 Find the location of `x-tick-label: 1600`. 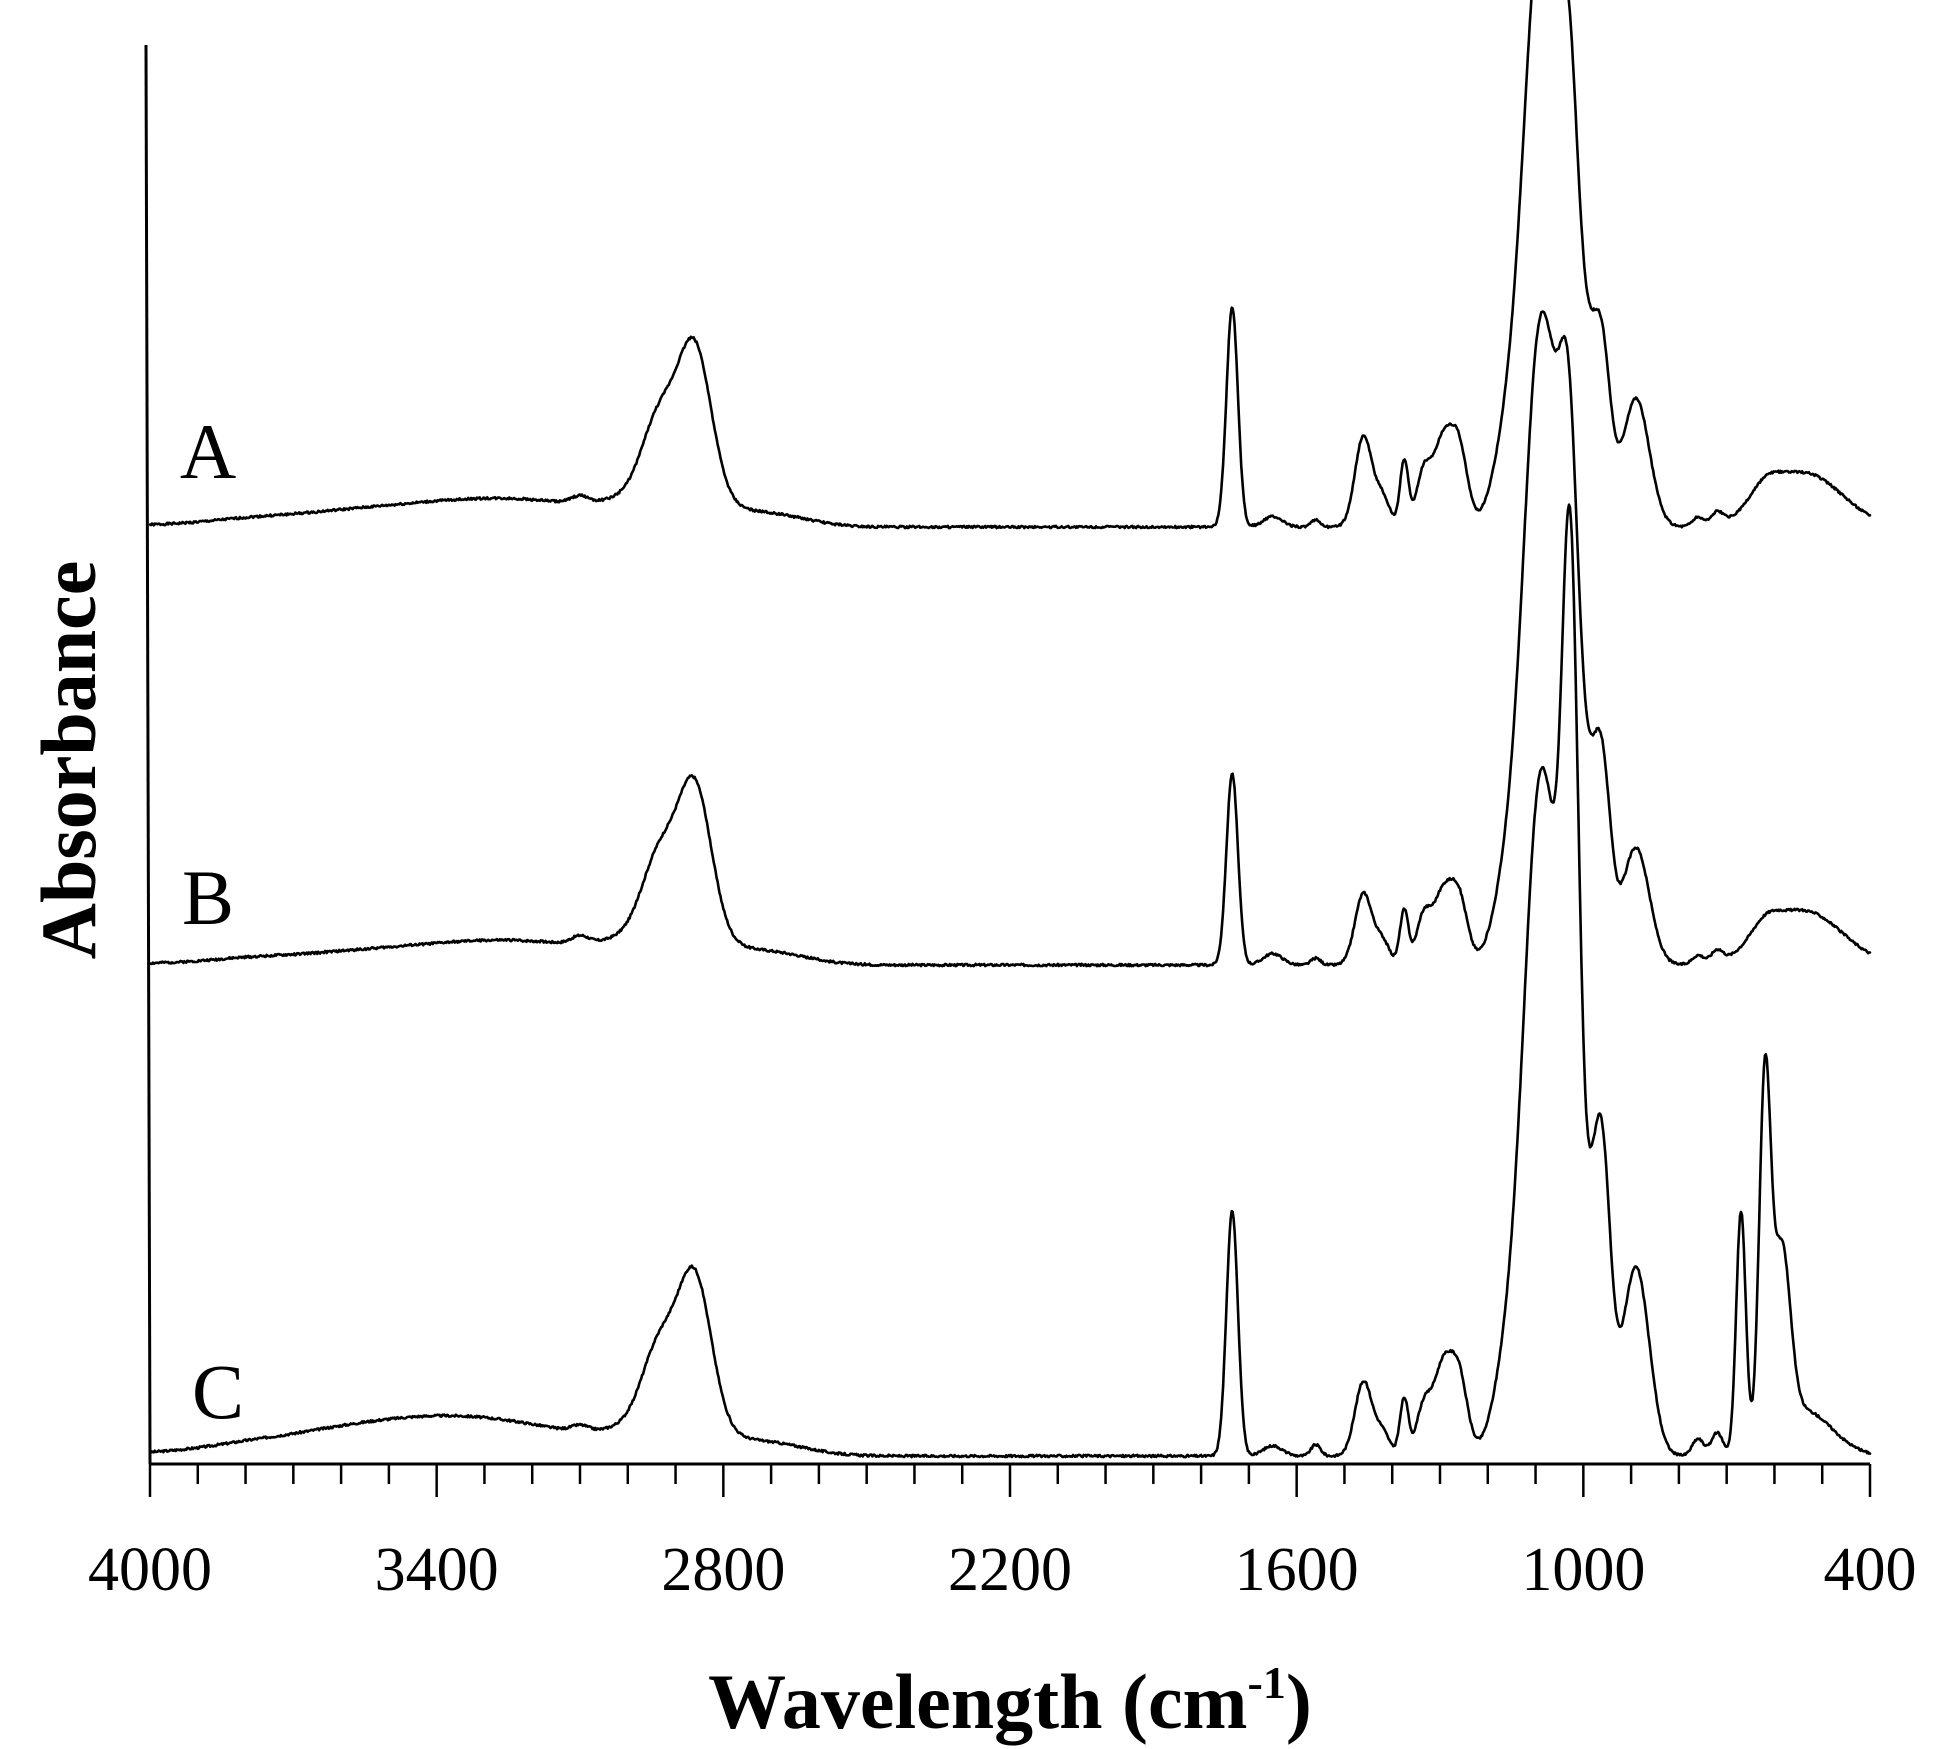

x-tick-label: 1600 is located at coordinates (1297, 1570).